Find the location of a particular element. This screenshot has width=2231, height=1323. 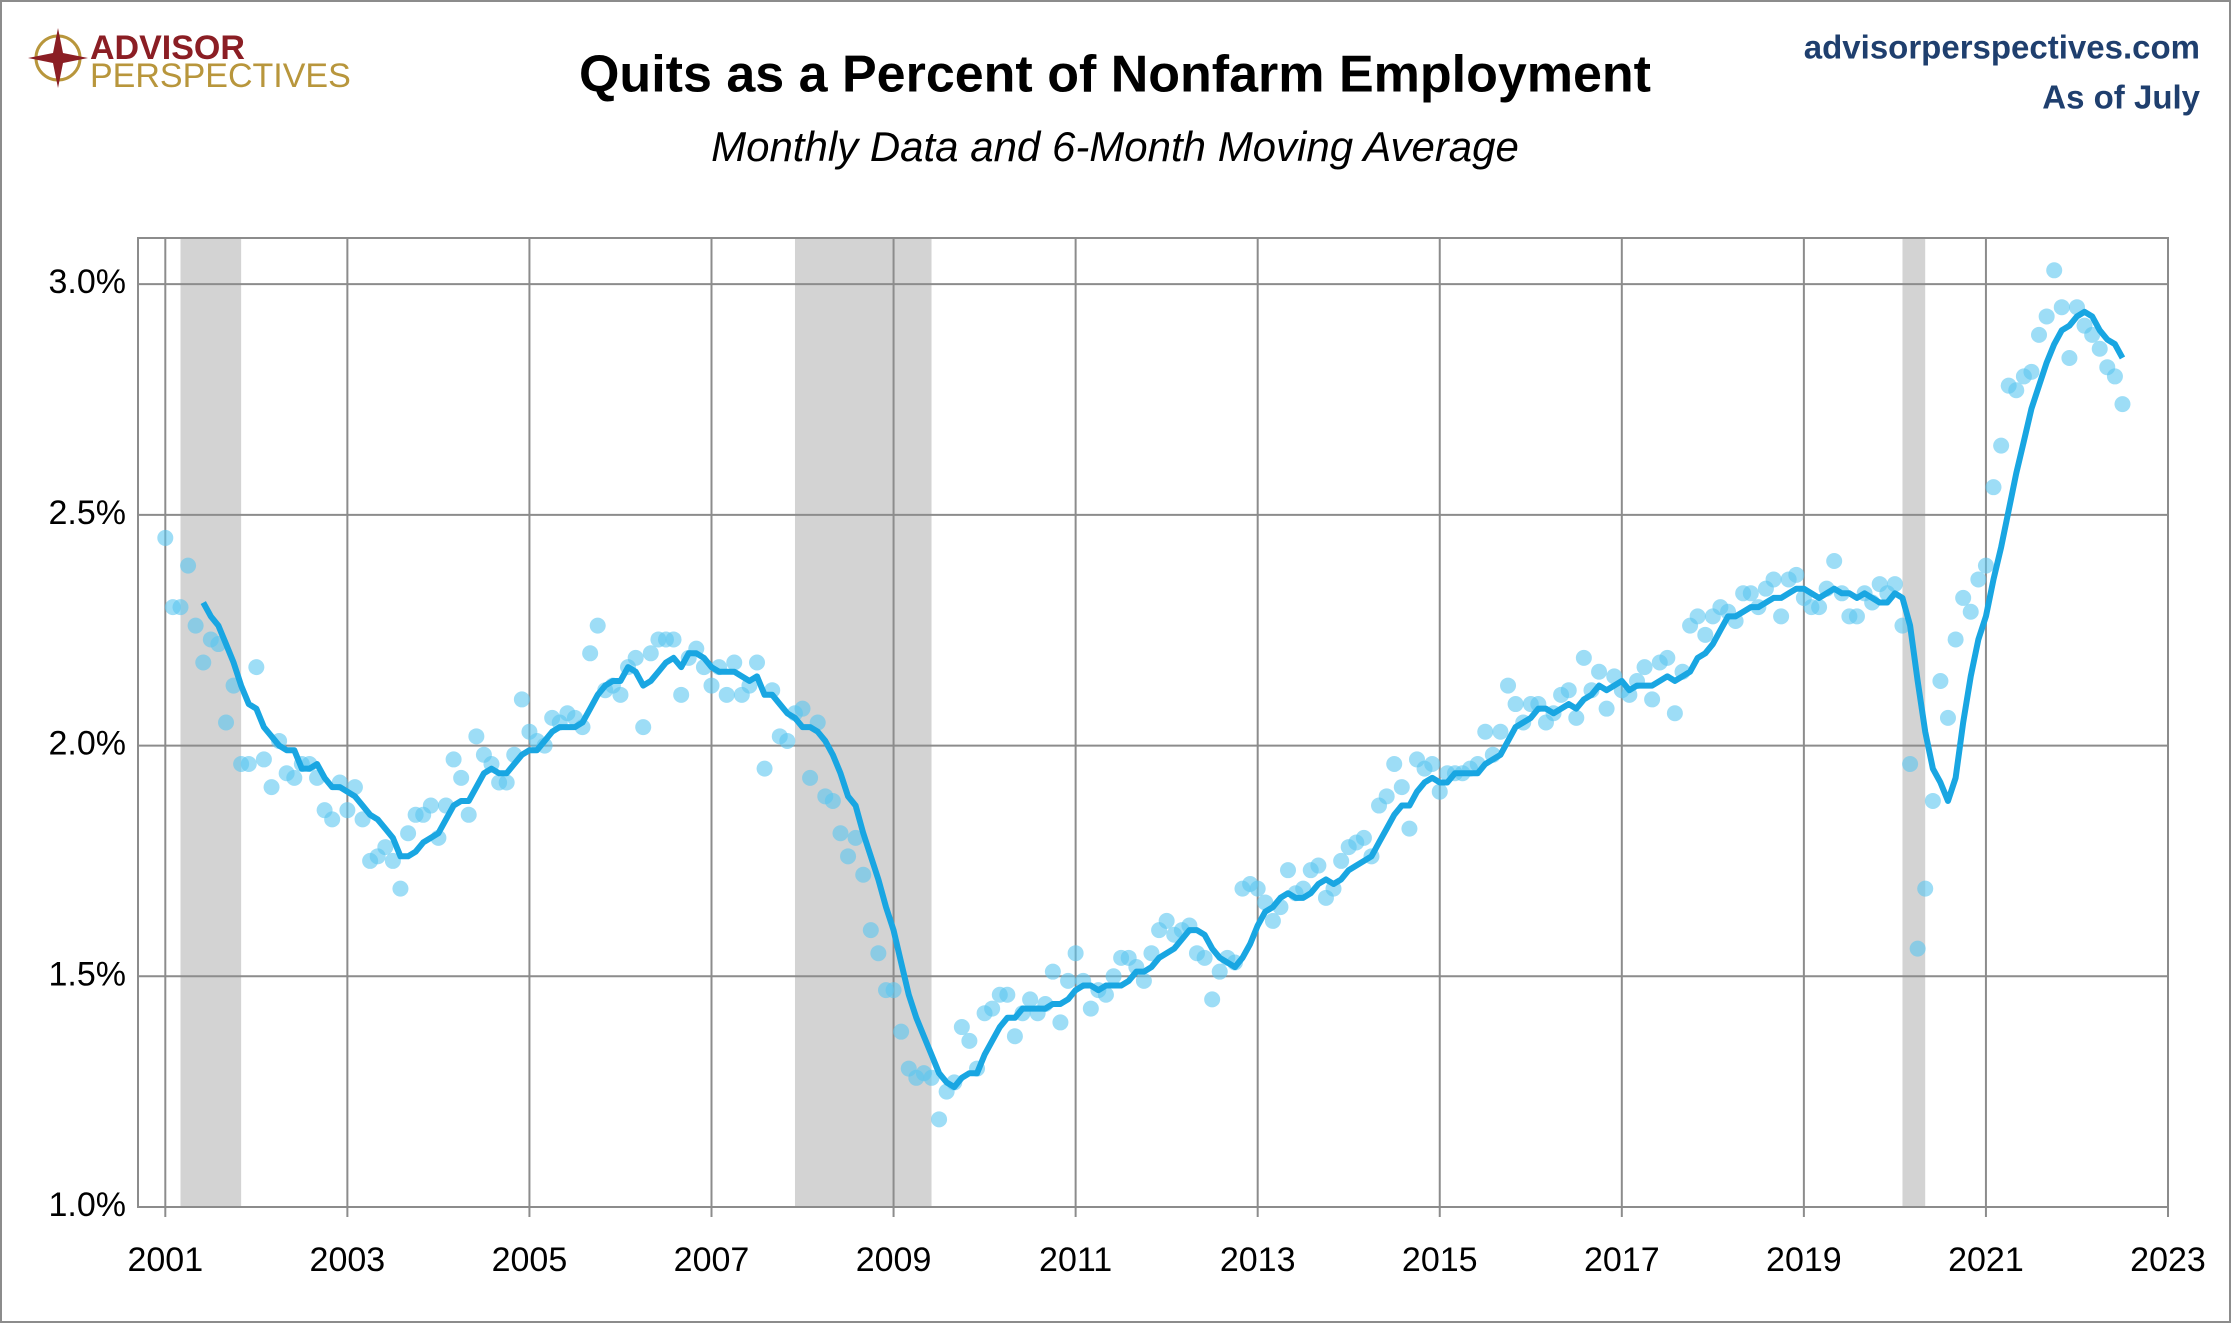

x-tick-label: 2011 is located at coordinates (1075, 1260).